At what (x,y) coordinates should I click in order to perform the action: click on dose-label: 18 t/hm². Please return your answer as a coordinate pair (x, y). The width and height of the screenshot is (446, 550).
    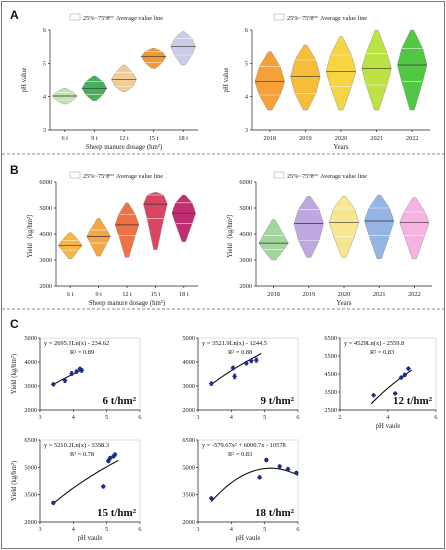
    Looking at the image, I should click on (275, 513).